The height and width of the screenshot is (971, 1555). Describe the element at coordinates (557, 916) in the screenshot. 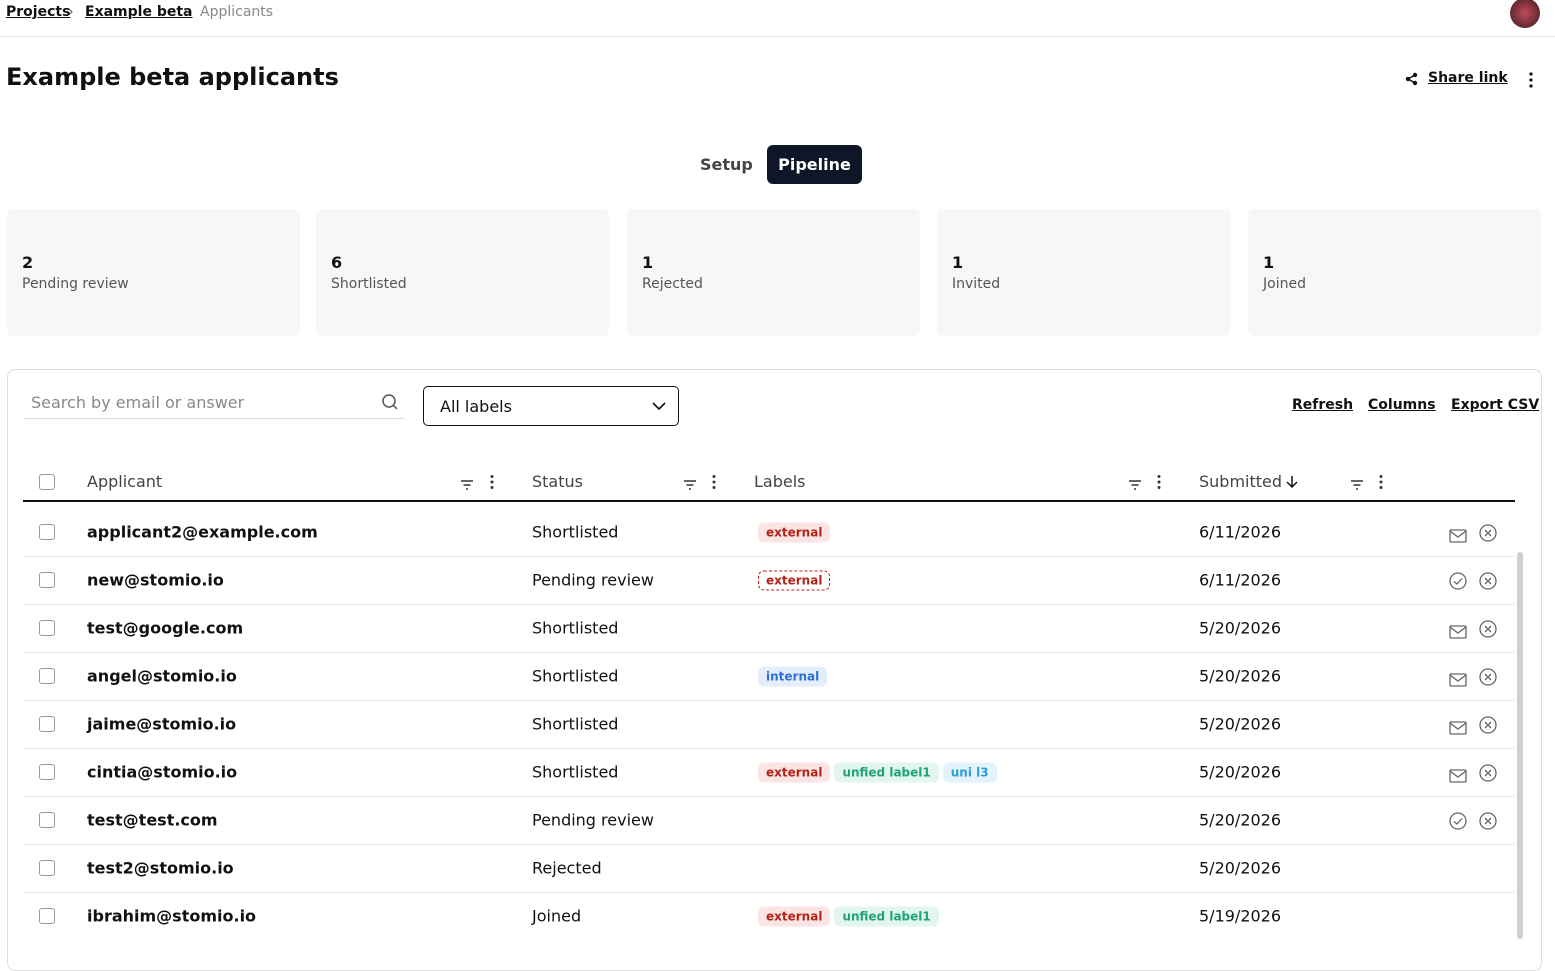

I see `status: Joined` at that location.